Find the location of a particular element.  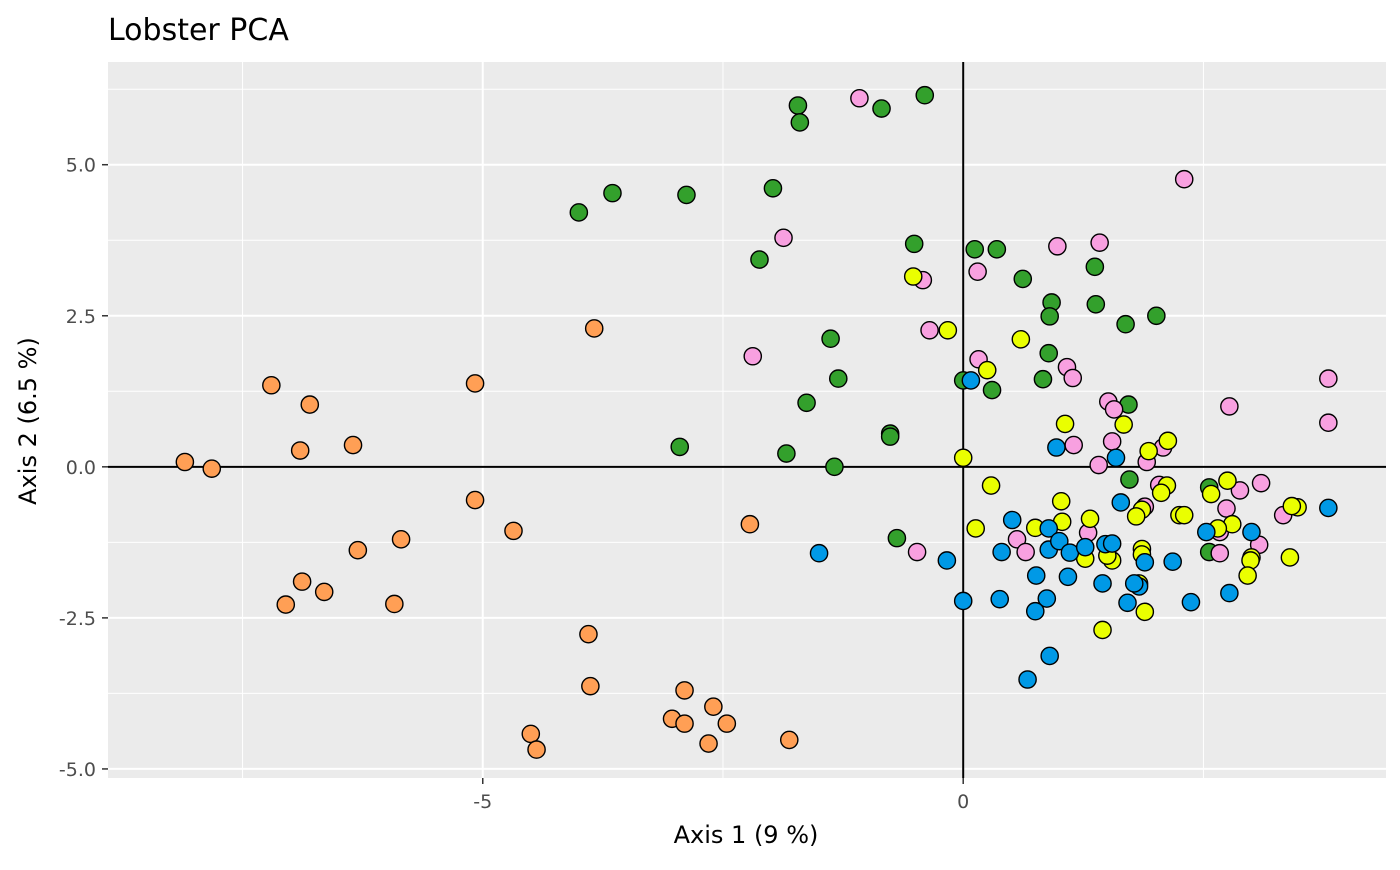

chart-title: Lobster PCA is located at coordinates (198, 30).